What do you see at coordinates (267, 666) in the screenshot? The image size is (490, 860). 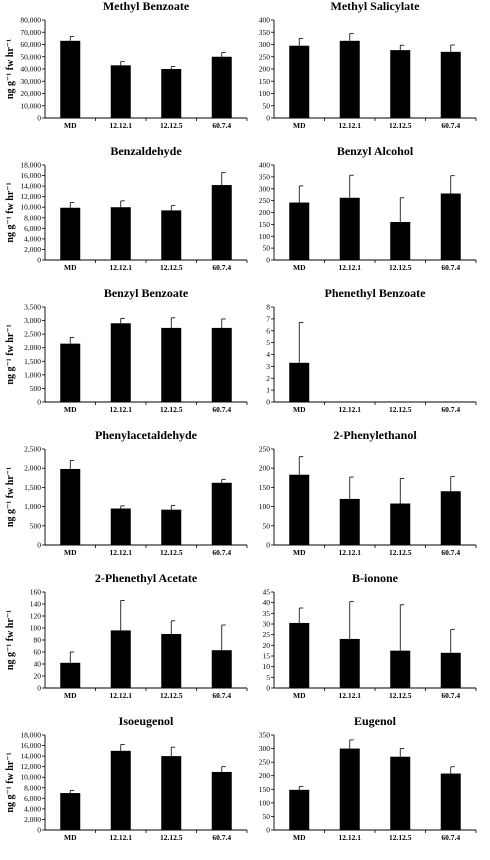 I see `y-tick-label: 10` at bounding box center [267, 666].